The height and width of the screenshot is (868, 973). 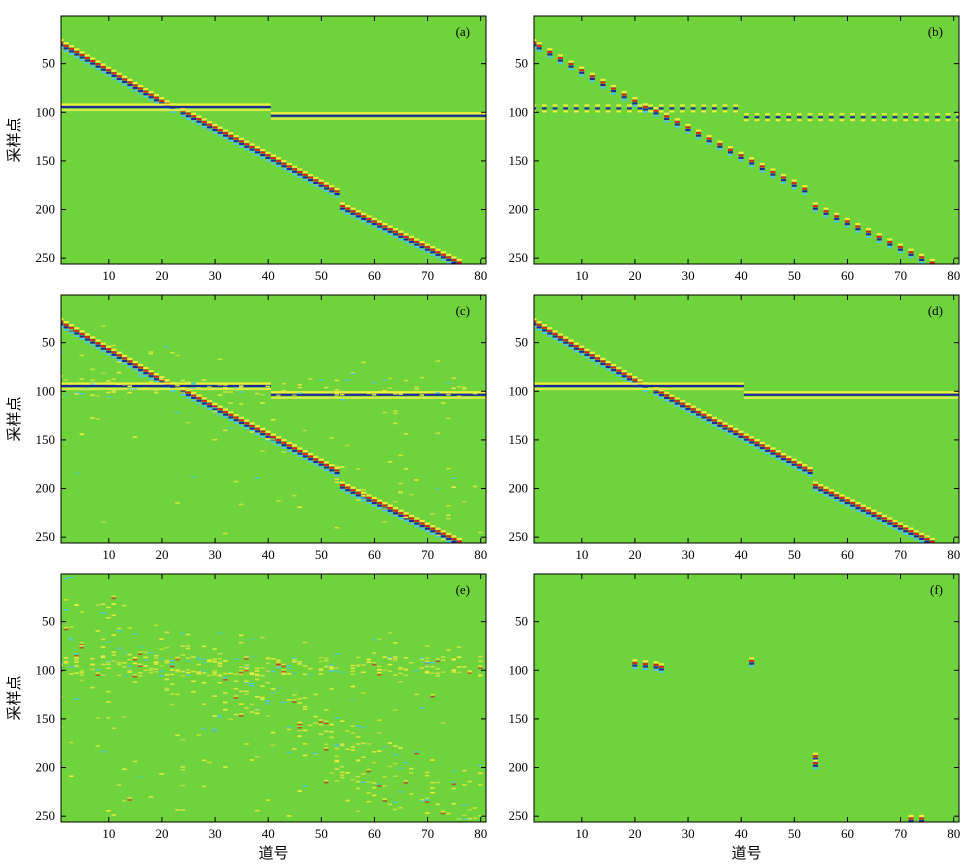 What do you see at coordinates (746, 853) in the screenshot?
I see `x-axis-label: 道号` at bounding box center [746, 853].